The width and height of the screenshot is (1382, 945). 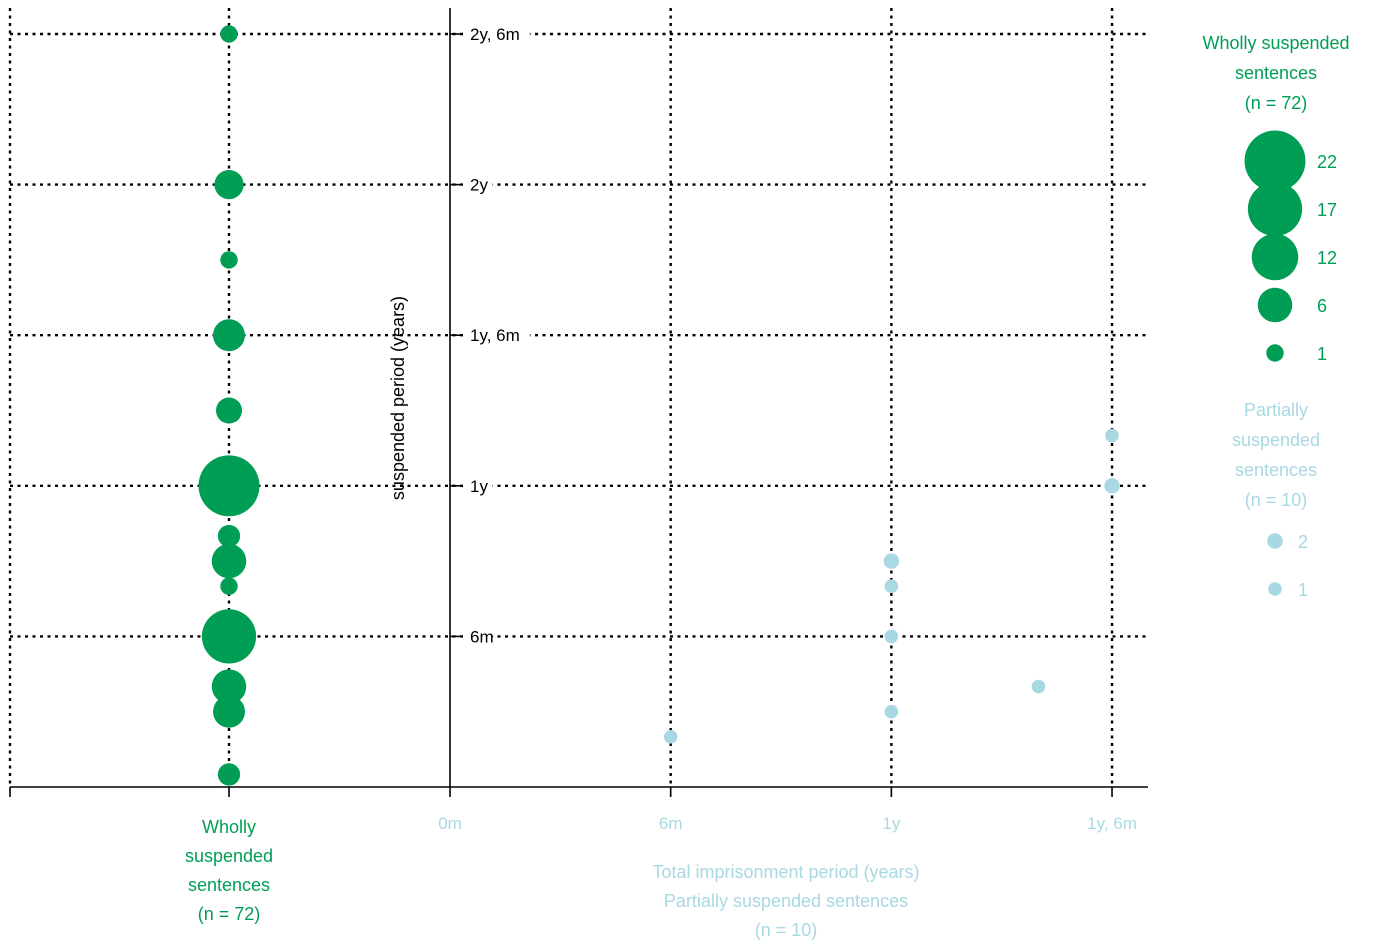 I want to click on legend-wholly-title: sentences, so click(x=1276, y=73).